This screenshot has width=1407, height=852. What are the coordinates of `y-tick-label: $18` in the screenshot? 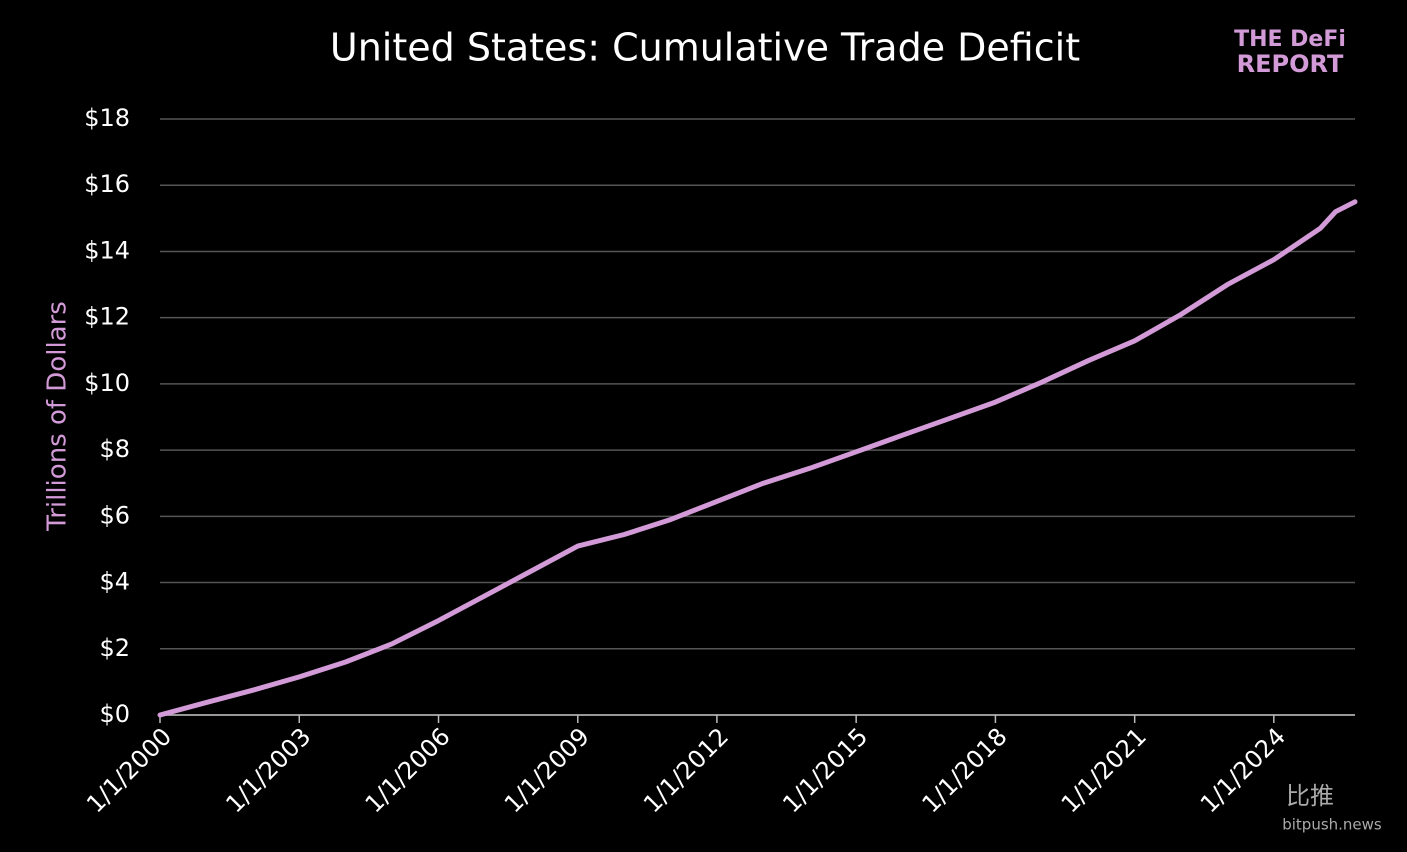 It's located at (107, 118).